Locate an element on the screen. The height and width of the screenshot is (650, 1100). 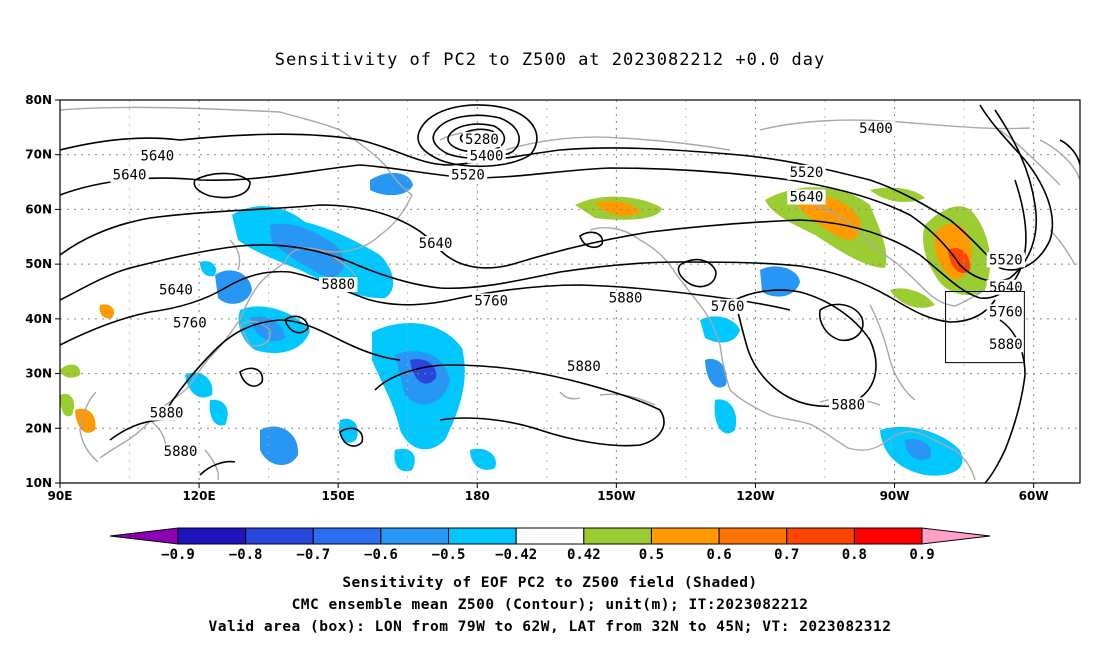
lon-label: 90E is located at coordinates (60, 496).